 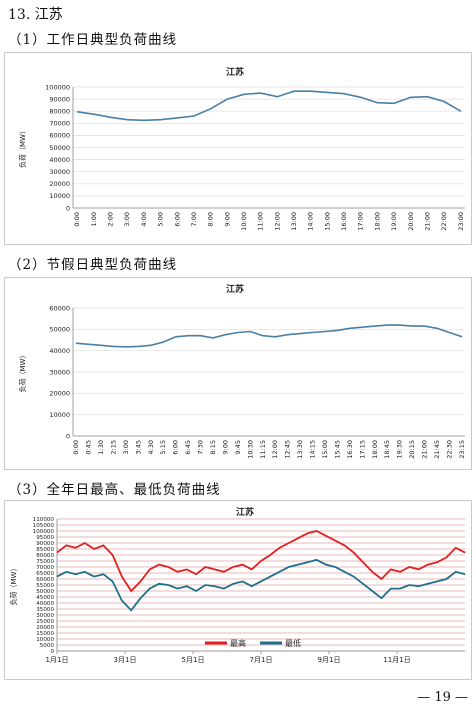 I want to click on y-tick-label: 110000, so click(x=44, y=520).